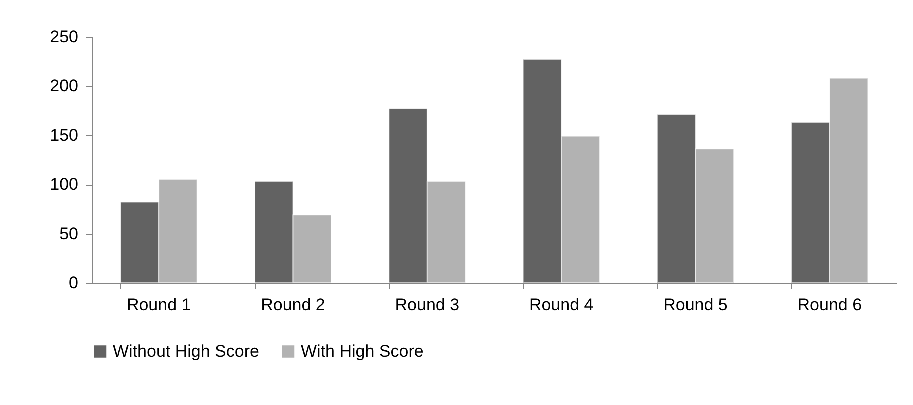 This screenshot has width=913, height=405. Describe the element at coordinates (69, 234) in the screenshot. I see `y-tick-label: 50` at that location.